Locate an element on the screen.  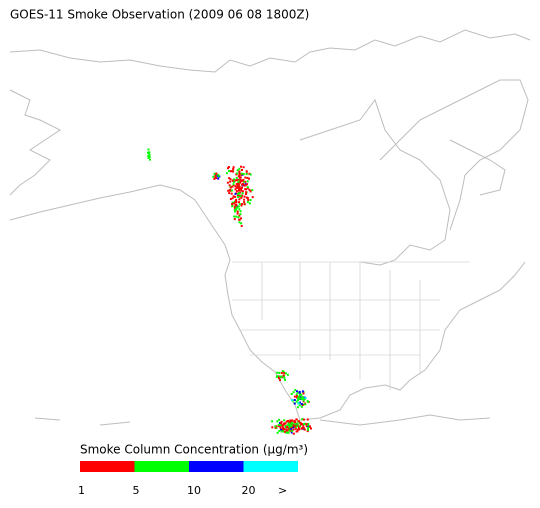
colorbar-segment is located at coordinates (161, 466).